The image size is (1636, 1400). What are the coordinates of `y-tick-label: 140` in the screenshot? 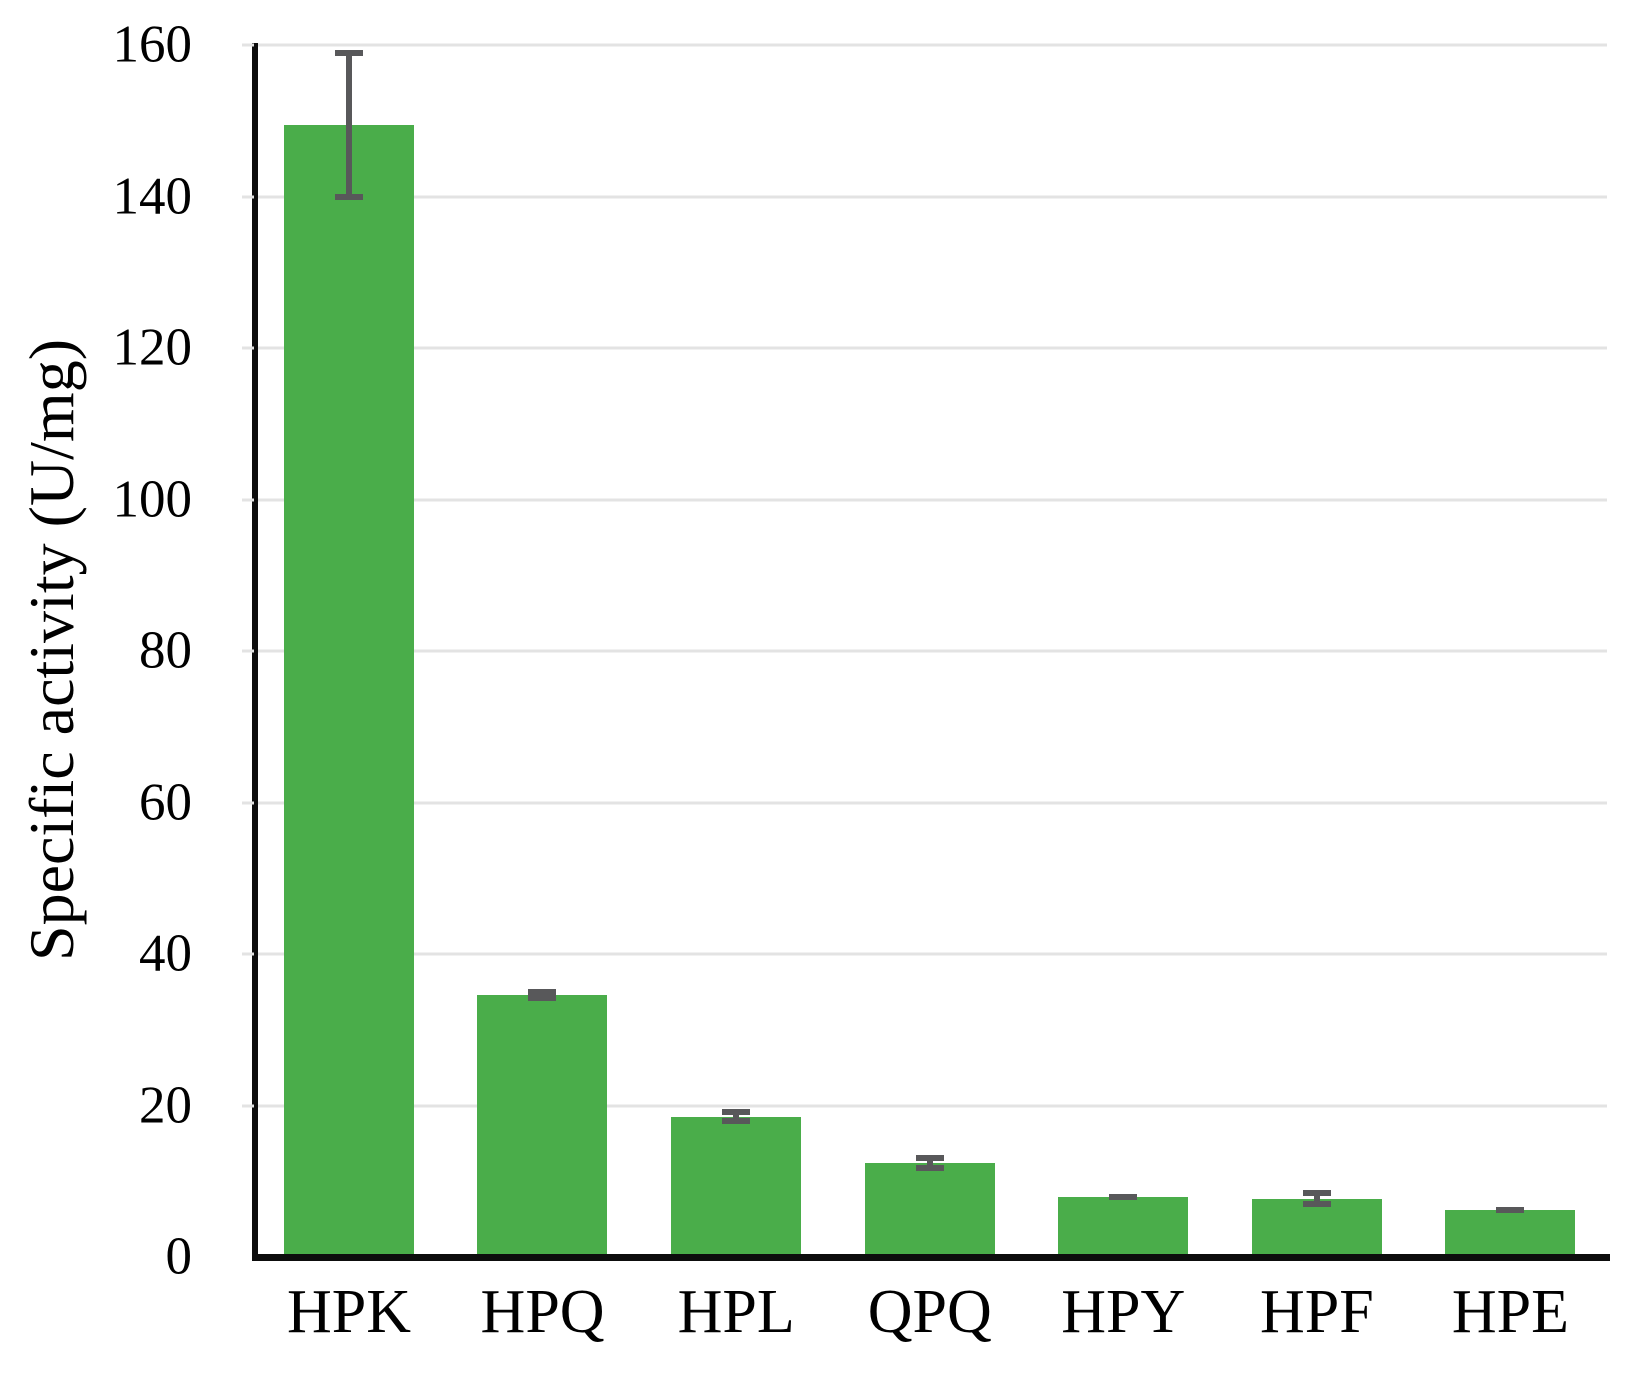 It's located at (152, 196).